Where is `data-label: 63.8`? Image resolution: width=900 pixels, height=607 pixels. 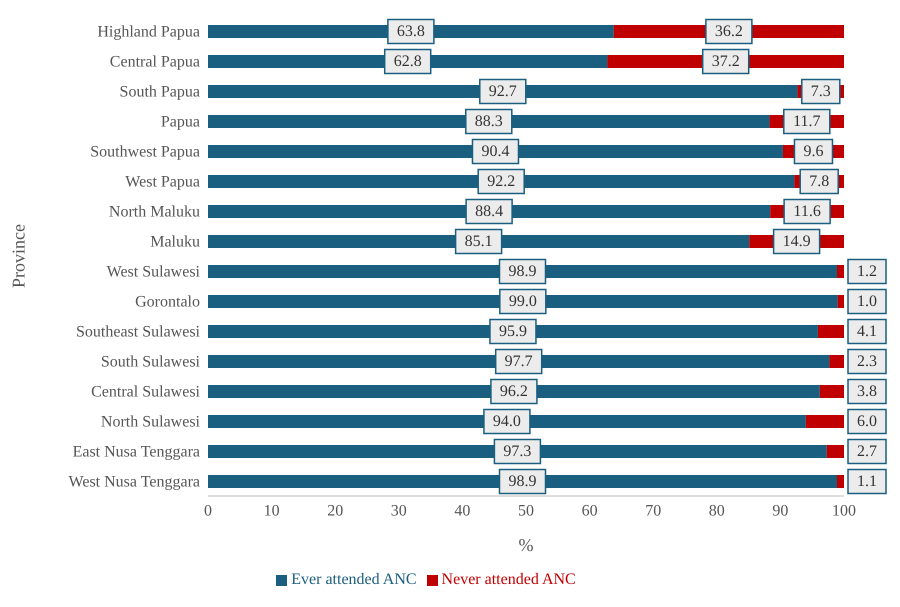
data-label: 63.8 is located at coordinates (410, 31).